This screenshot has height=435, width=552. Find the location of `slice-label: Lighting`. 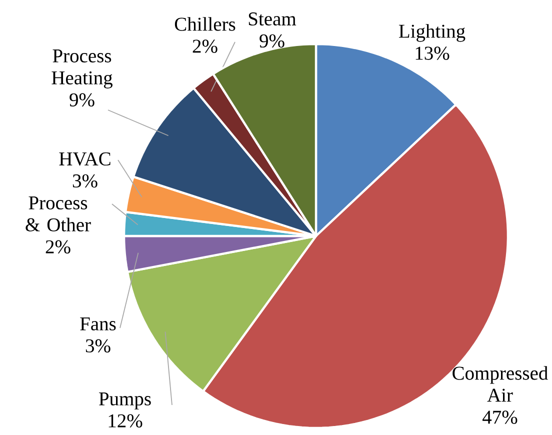

slice-label: Lighting is located at coordinates (432, 33).